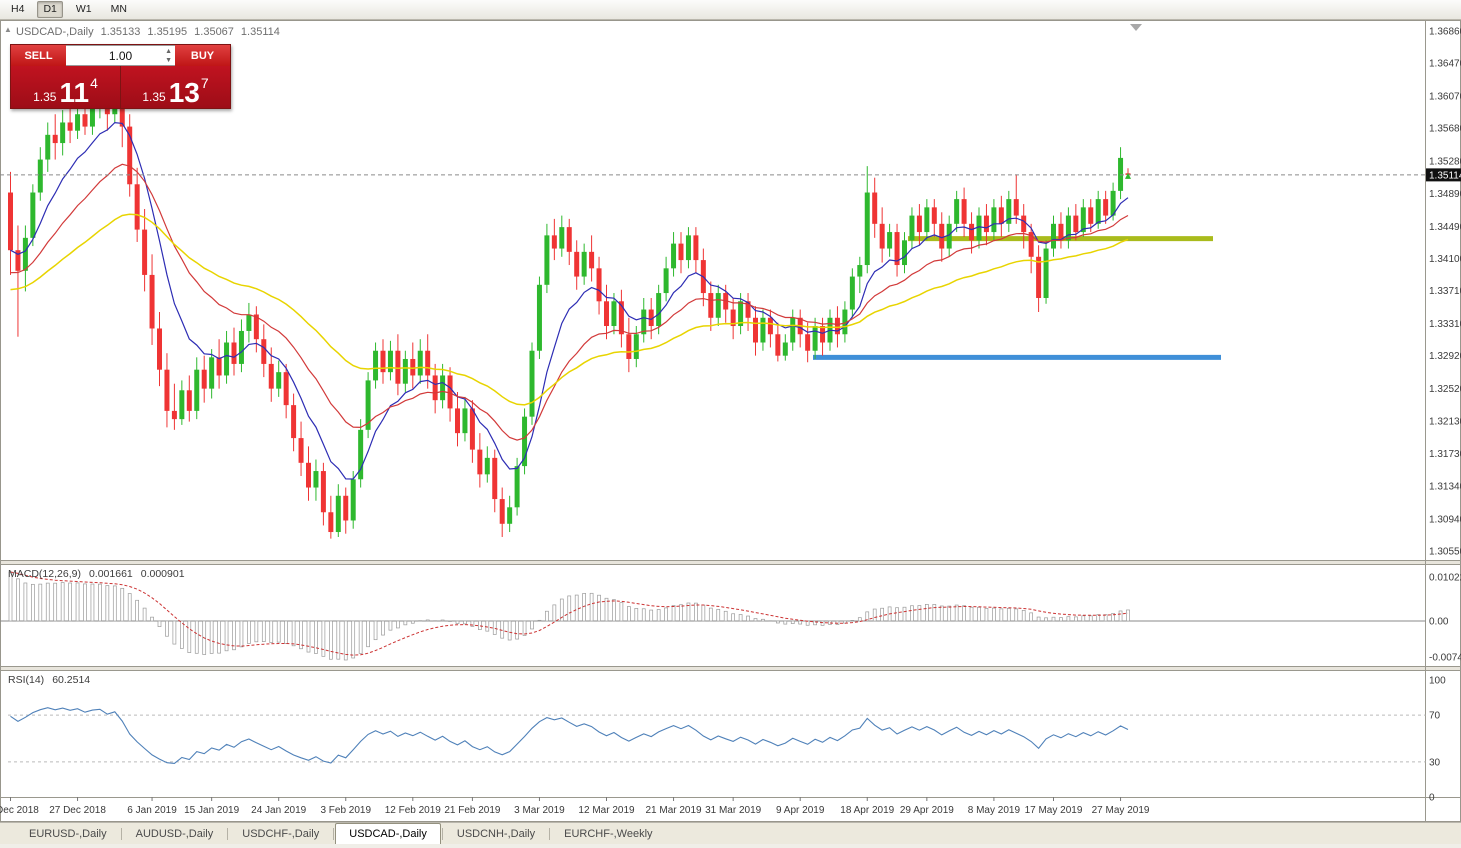 This screenshot has width=1461, height=848. Describe the element at coordinates (1445, 356) in the screenshot. I see `svg-text: 1.32920` at that location.